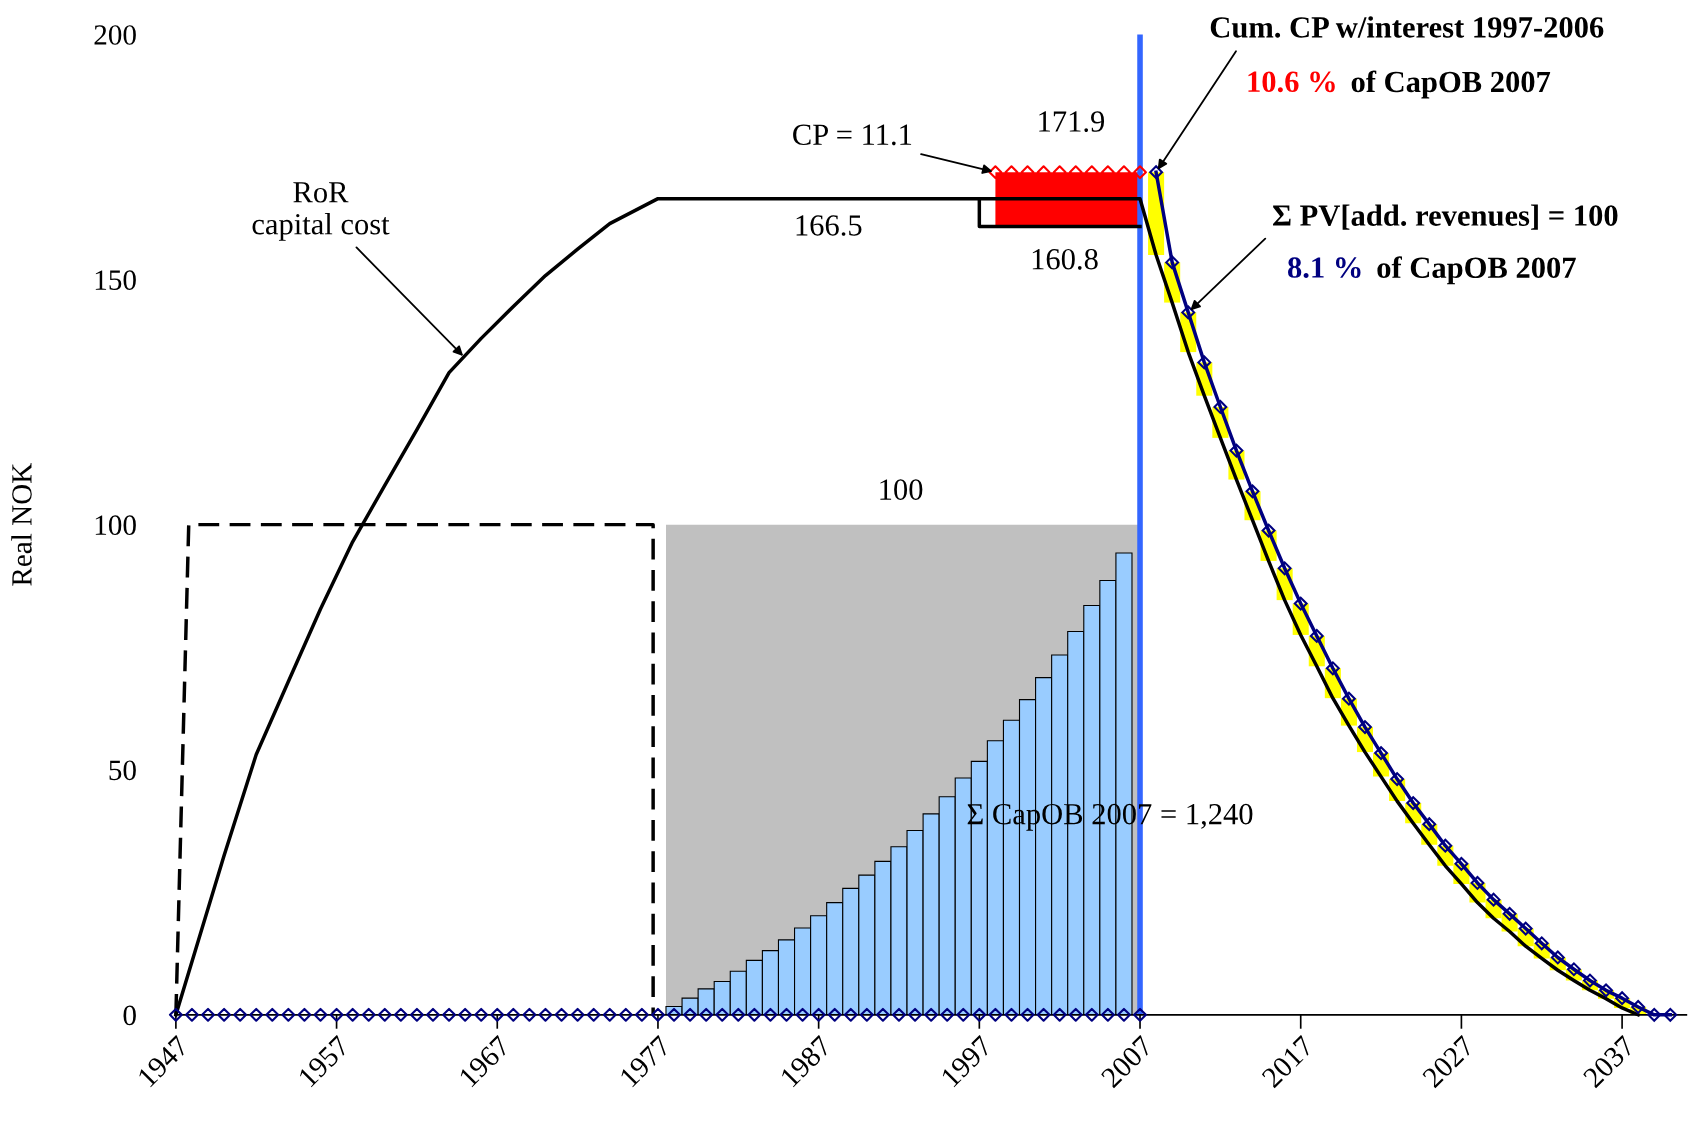 The image size is (1701, 1148). Describe the element at coordinates (321, 211) in the screenshot. I see `annotation: RoR capital cost` at that location.